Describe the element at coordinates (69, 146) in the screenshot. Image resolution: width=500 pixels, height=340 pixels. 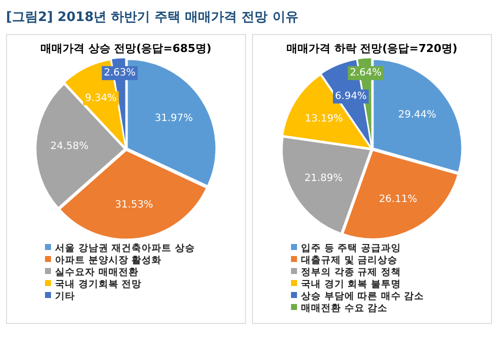
I see `data-label: 24.58%` at that location.